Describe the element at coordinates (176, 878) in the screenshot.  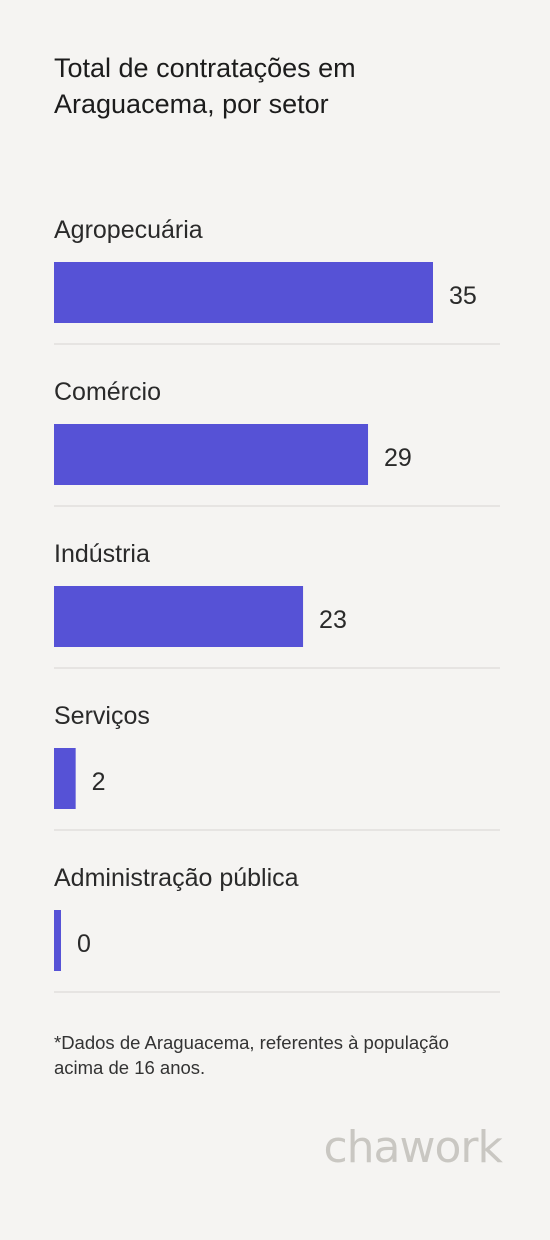
I see `category-label-administracao-publica: Administração pública` at that location.